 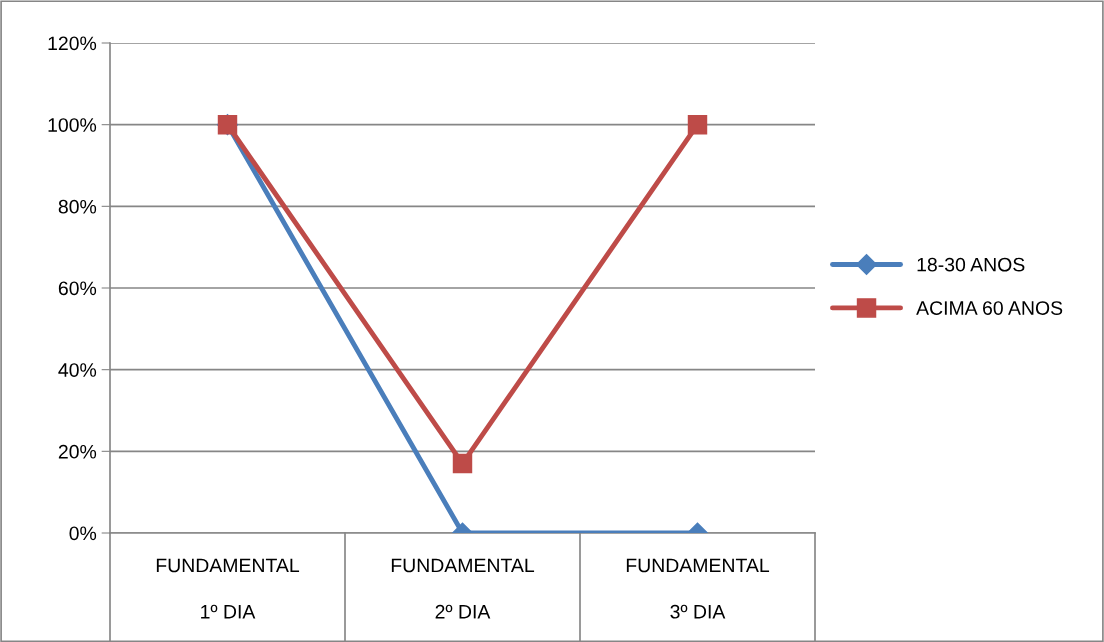 What do you see at coordinates (463, 588) in the screenshot?
I see `category-label: FUNDAMENTAL 2º DIA` at bounding box center [463, 588].